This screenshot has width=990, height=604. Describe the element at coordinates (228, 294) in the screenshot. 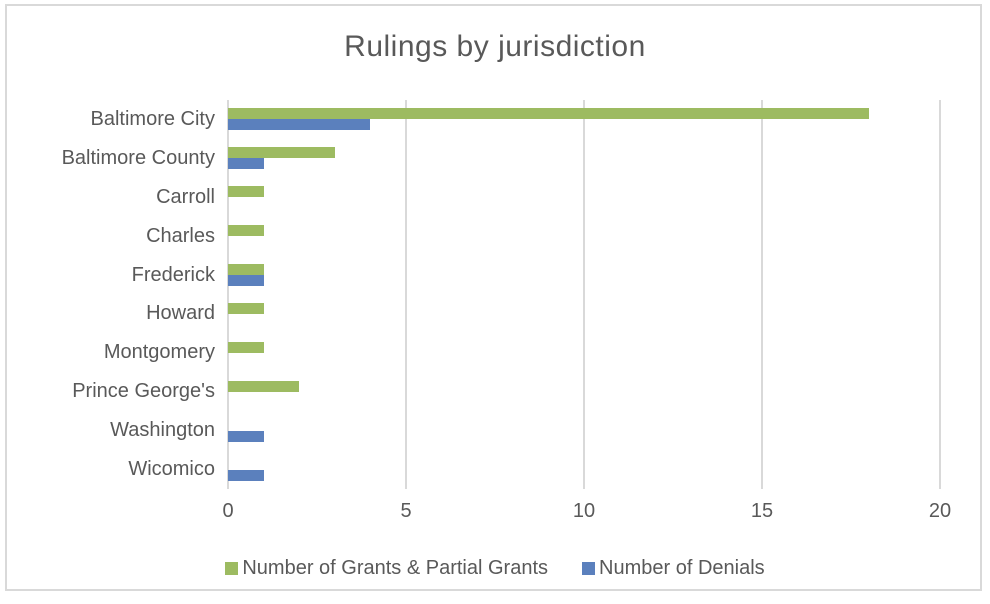

I see `y-axis-line` at that location.